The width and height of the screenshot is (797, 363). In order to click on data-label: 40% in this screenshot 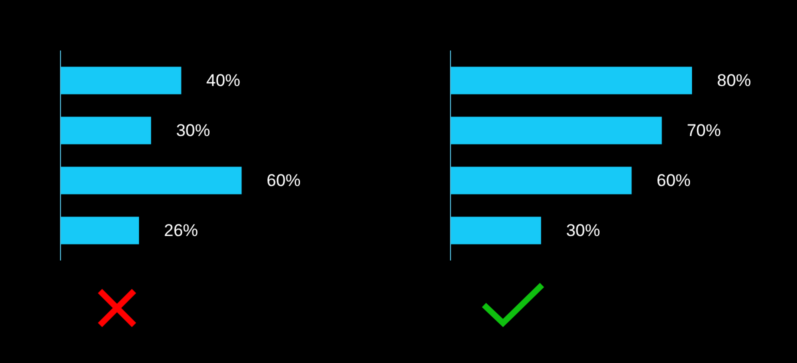, I will do `click(223, 80)`.